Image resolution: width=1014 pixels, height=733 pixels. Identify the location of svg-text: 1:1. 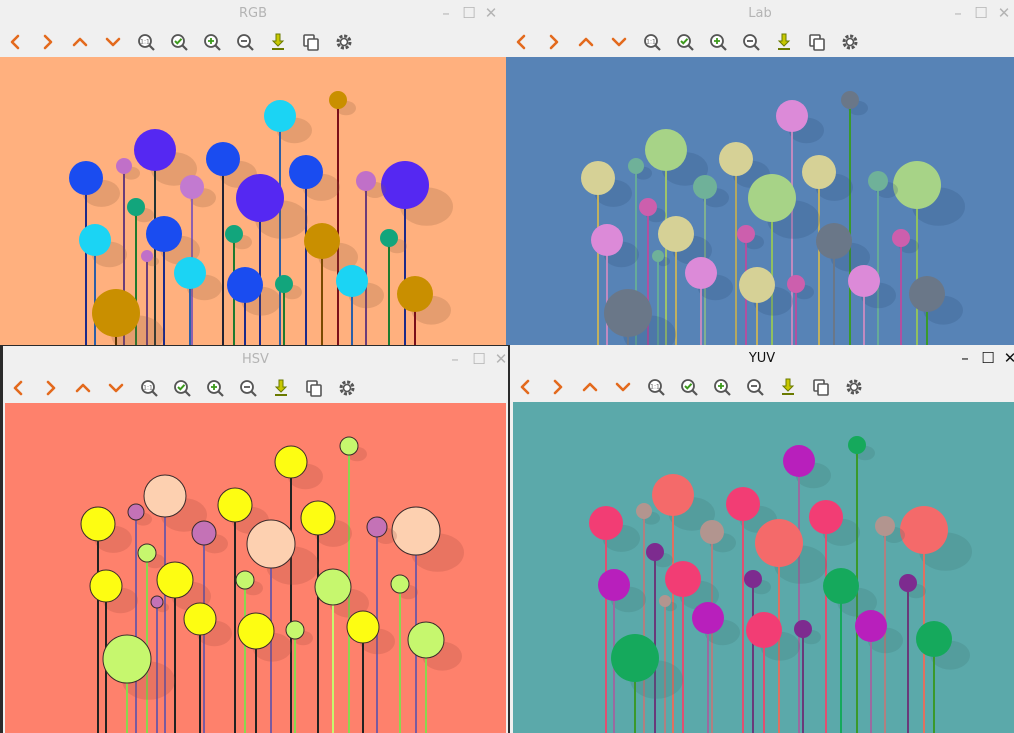
(655, 387).